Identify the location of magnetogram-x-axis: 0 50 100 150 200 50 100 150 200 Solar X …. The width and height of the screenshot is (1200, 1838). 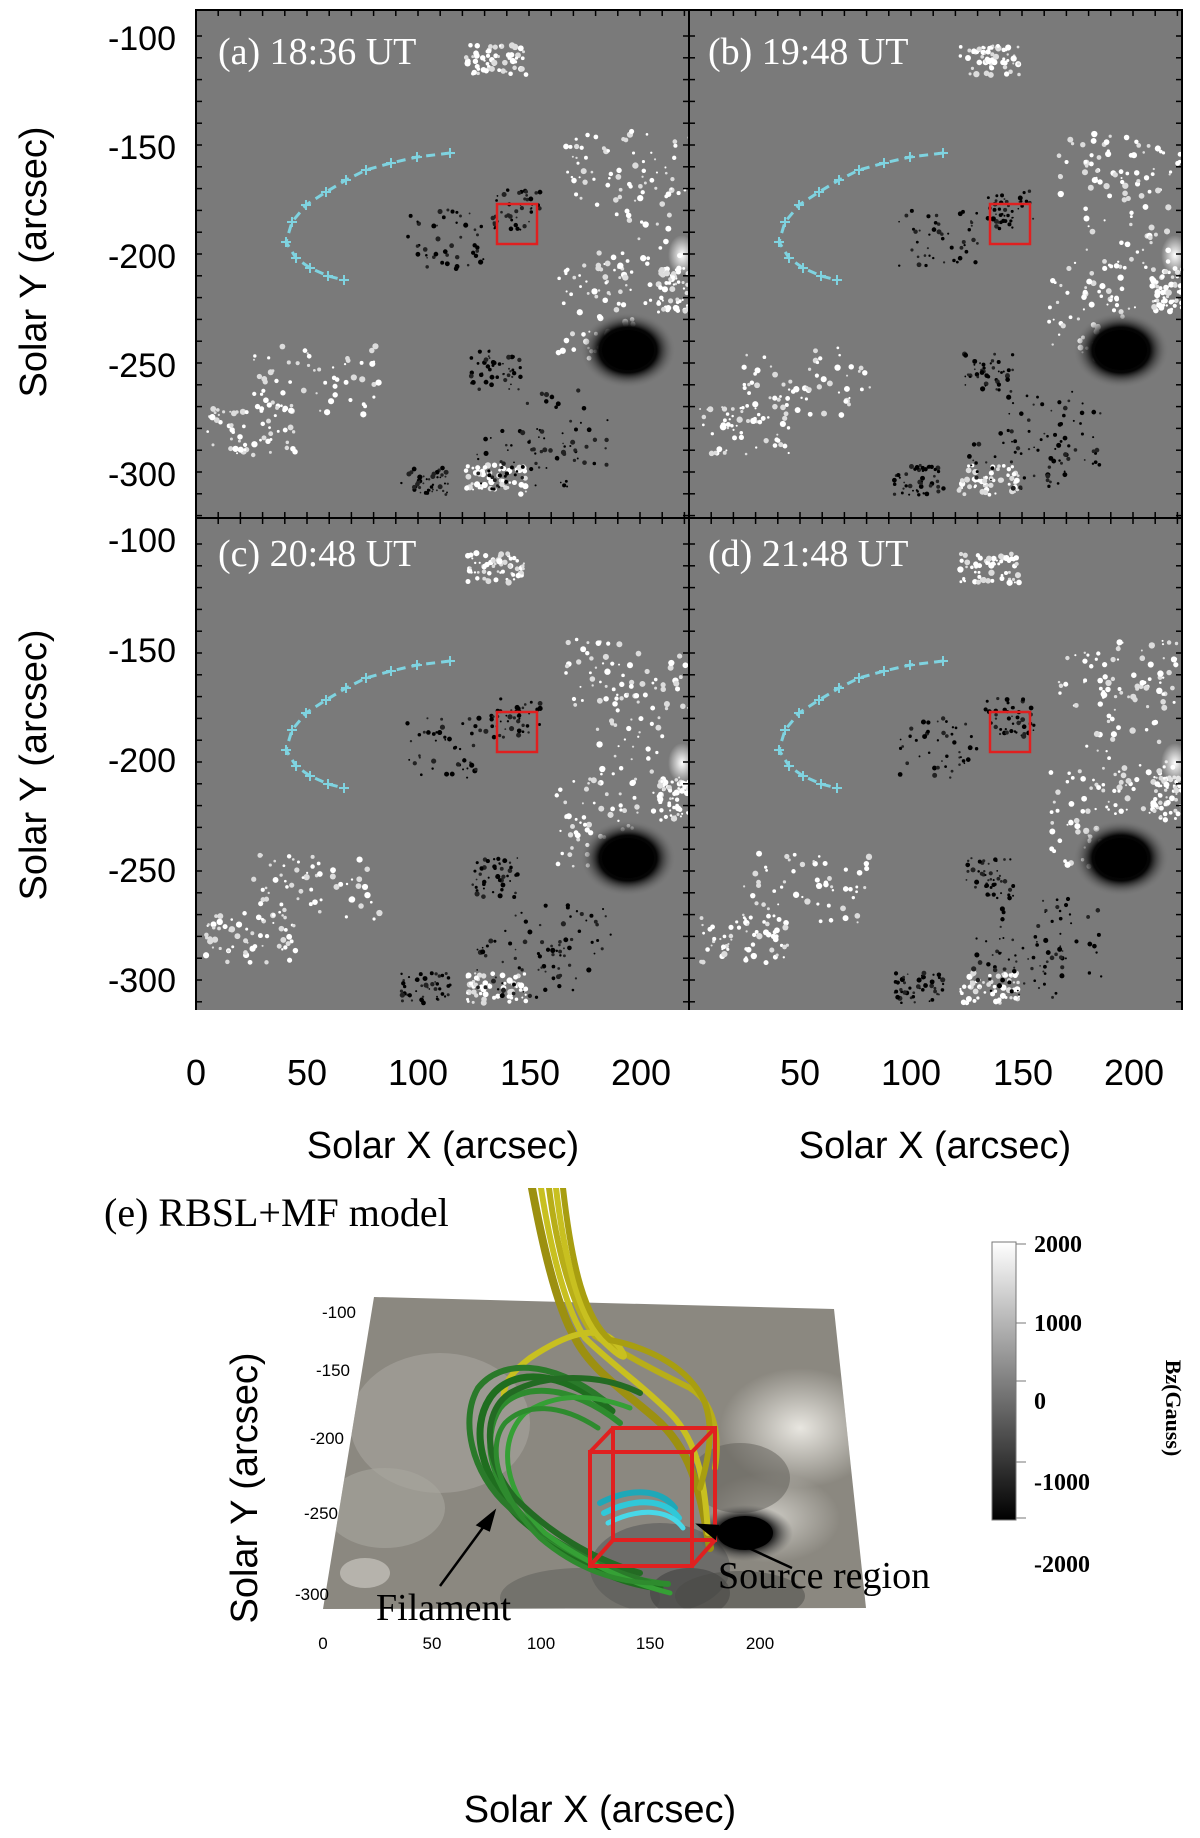
(675, 1109).